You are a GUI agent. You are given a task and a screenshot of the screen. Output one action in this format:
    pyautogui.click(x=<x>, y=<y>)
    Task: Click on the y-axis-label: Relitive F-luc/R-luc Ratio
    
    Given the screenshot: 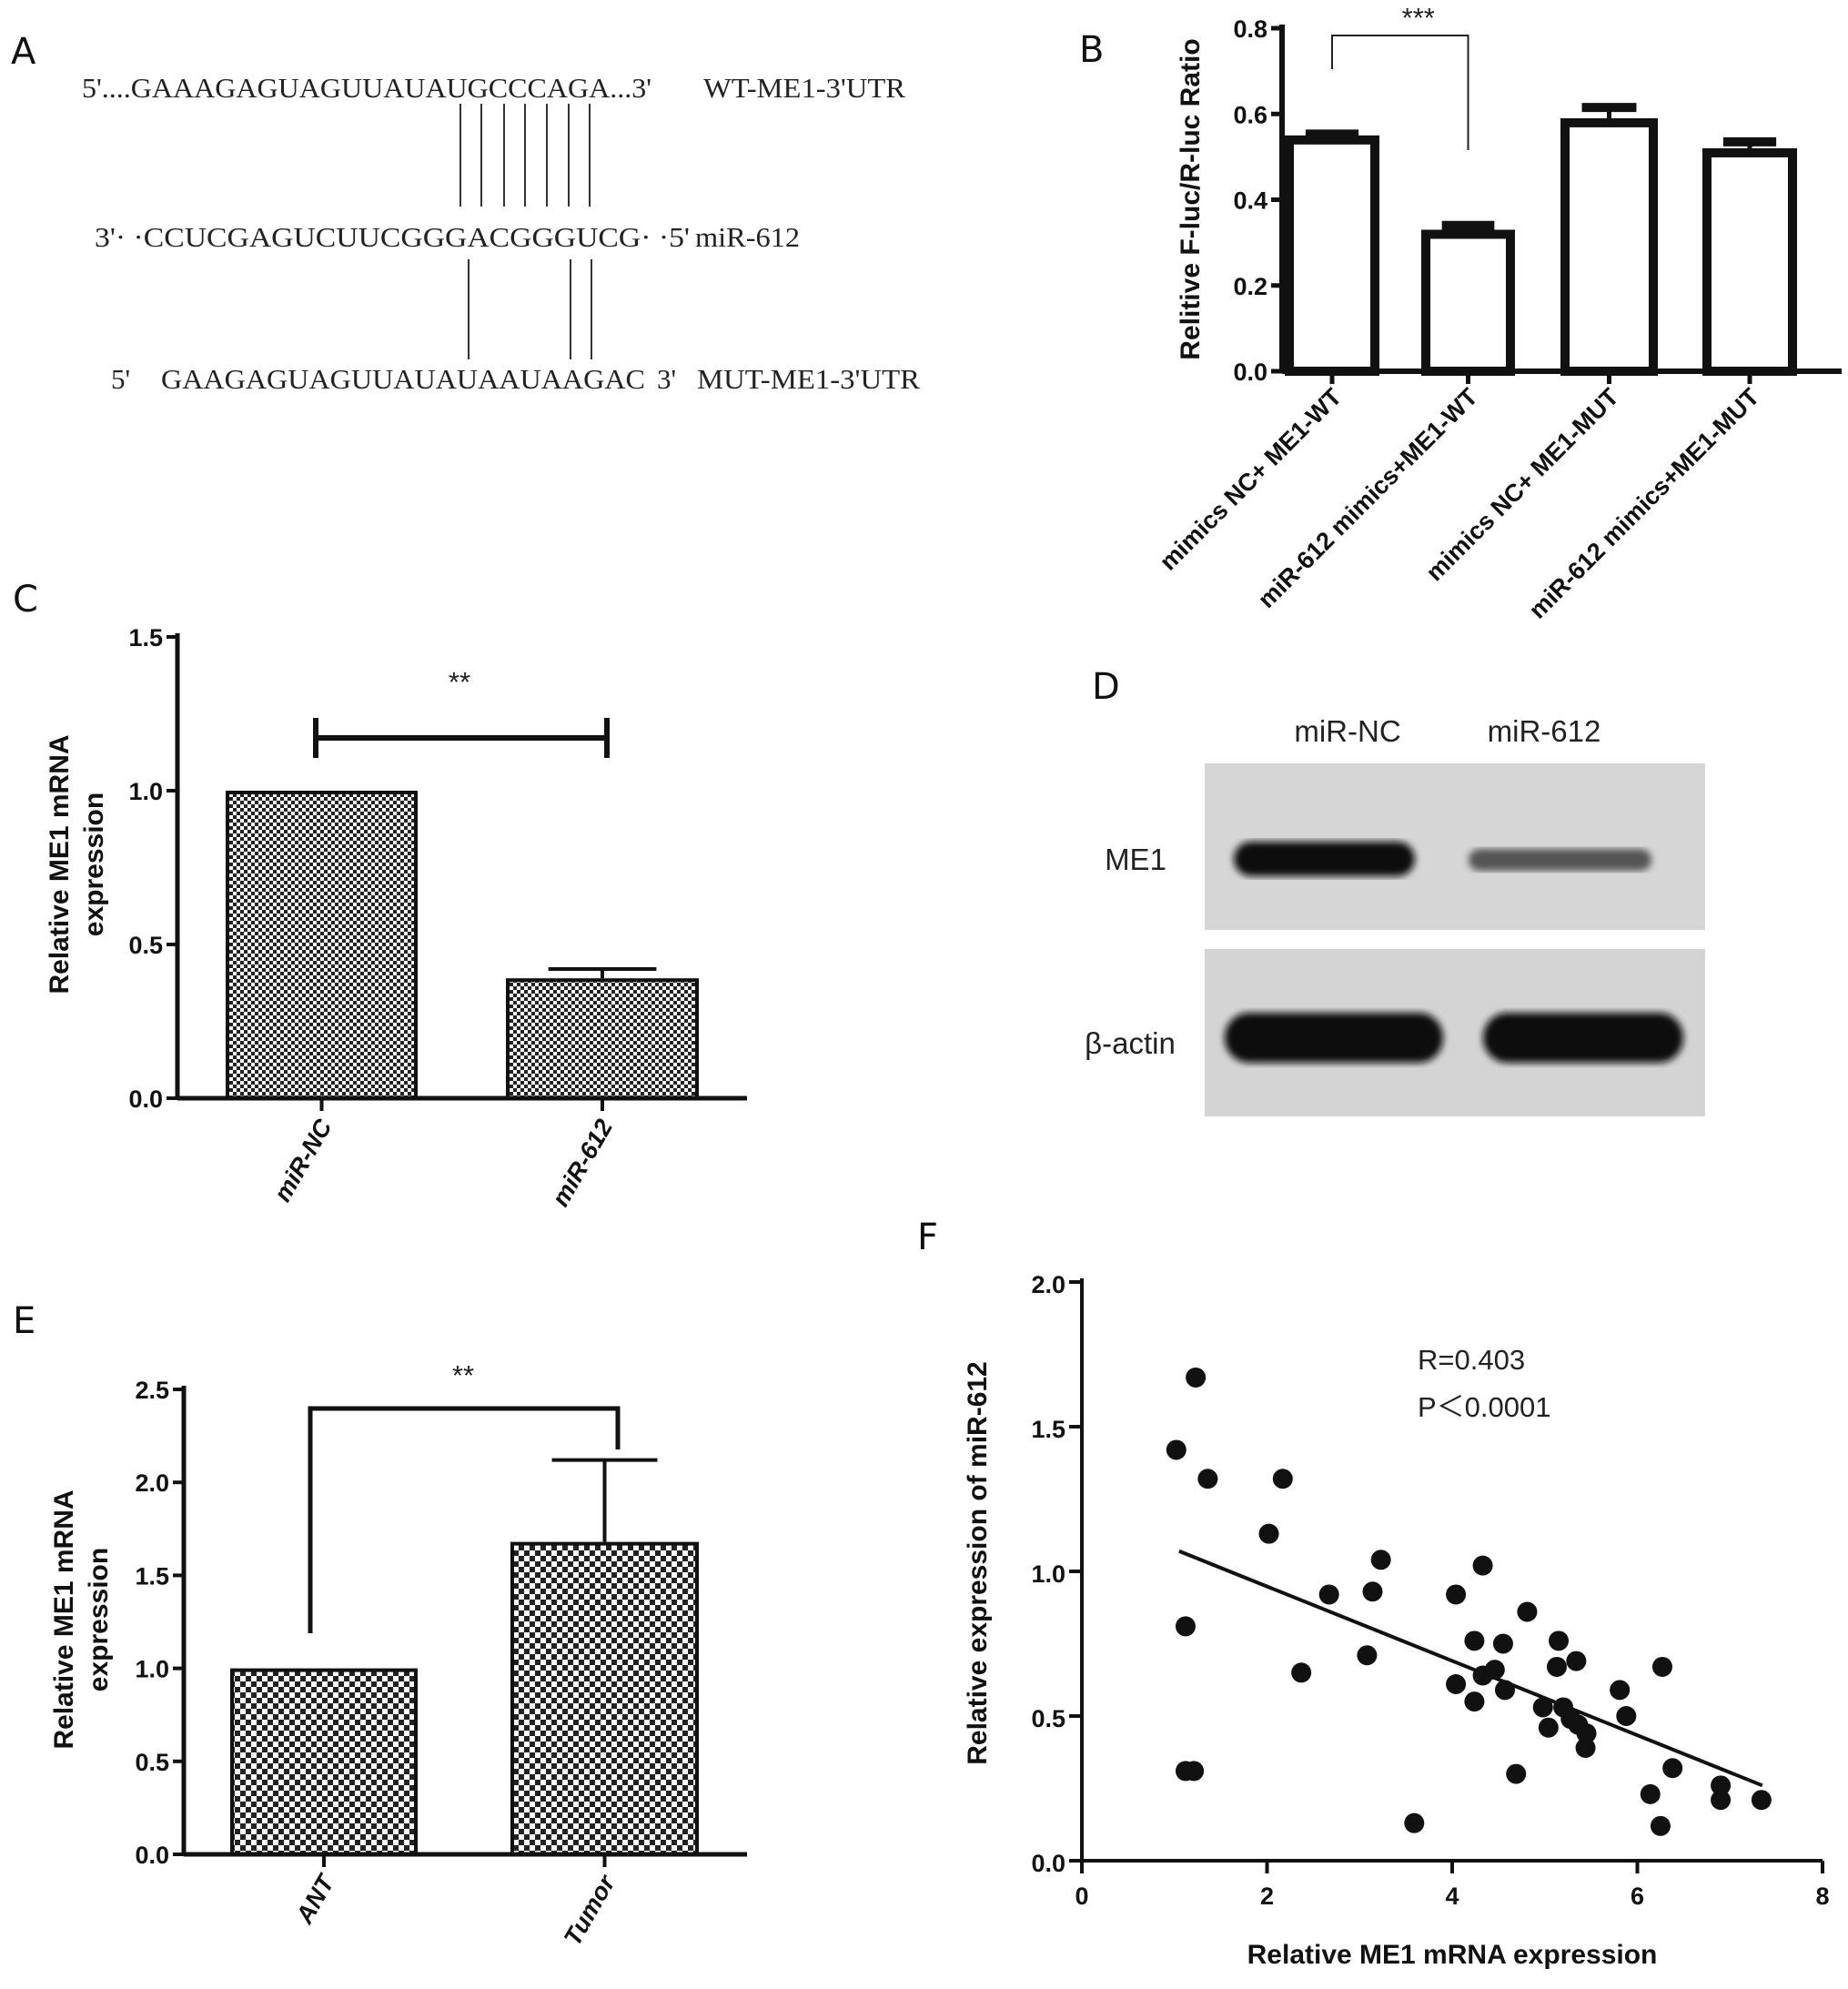 What is the action you would take?
    pyautogui.click(x=1191, y=198)
    